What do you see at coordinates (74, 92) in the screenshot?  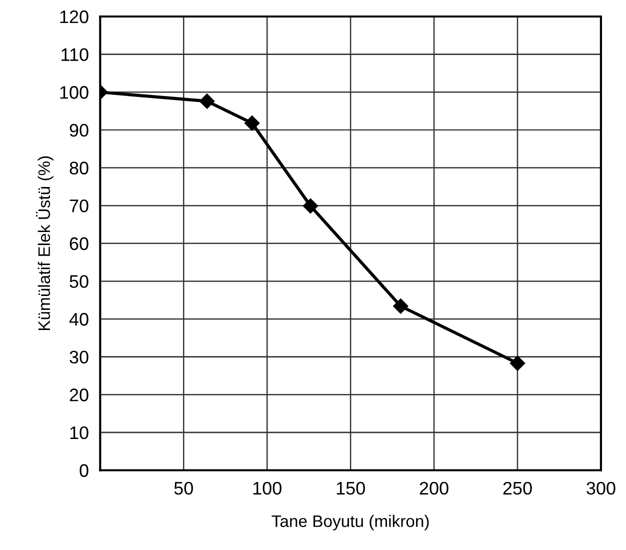 I see `y-tick-label: 100` at bounding box center [74, 92].